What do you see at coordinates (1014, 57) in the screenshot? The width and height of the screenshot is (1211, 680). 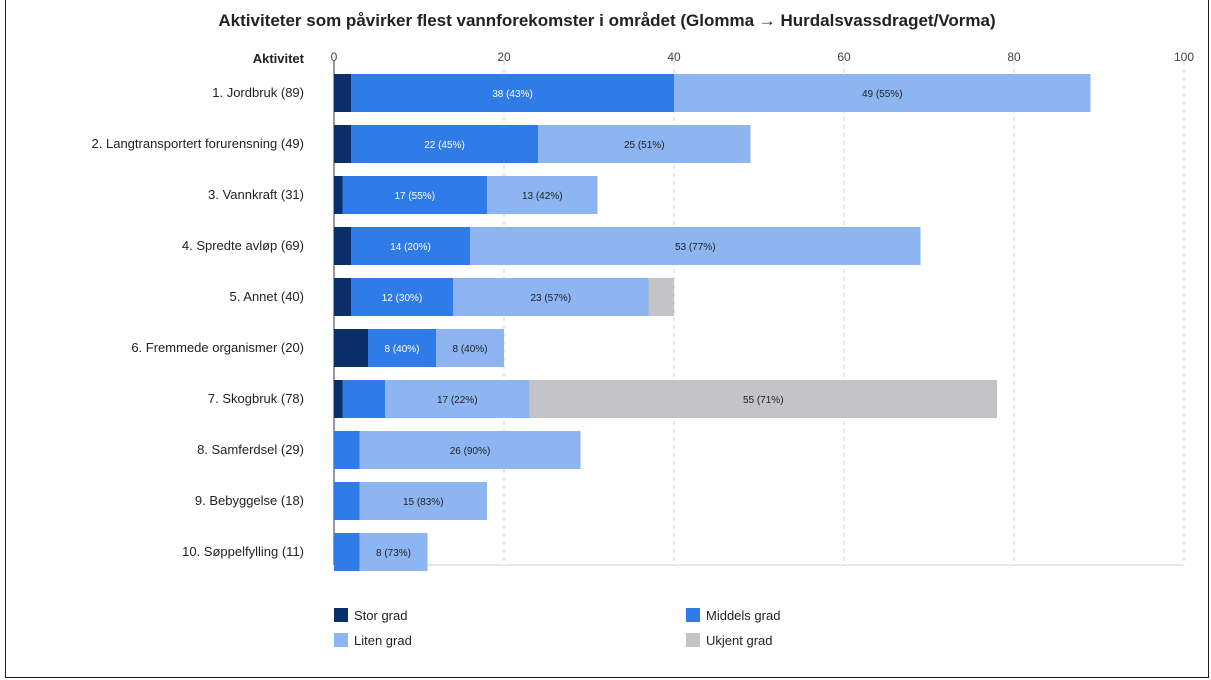 I see `x-tick-label: 80` at bounding box center [1014, 57].